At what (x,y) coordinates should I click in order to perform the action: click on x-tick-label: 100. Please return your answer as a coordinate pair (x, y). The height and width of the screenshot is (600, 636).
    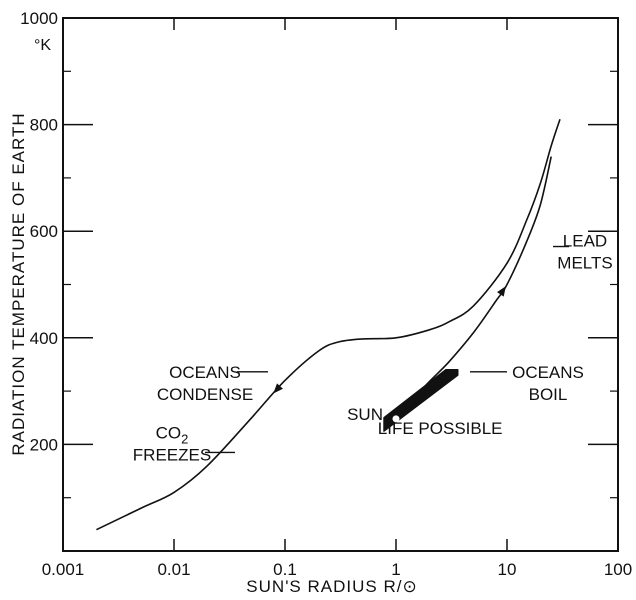
    Looking at the image, I should click on (618, 569).